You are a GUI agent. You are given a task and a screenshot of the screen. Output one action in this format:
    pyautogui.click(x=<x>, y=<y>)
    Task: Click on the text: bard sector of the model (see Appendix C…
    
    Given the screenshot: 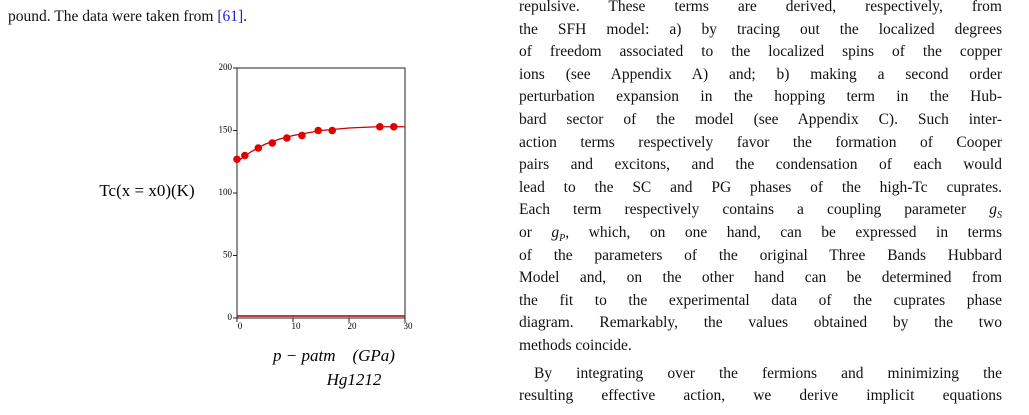 What is the action you would take?
    pyautogui.click(x=760, y=119)
    